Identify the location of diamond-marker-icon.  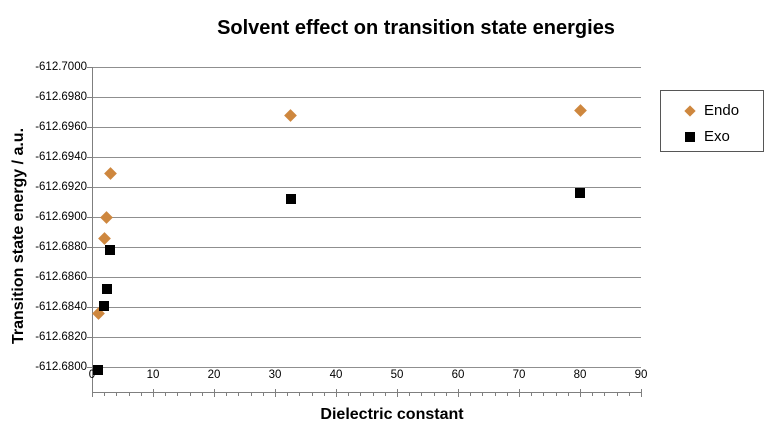
(690, 111).